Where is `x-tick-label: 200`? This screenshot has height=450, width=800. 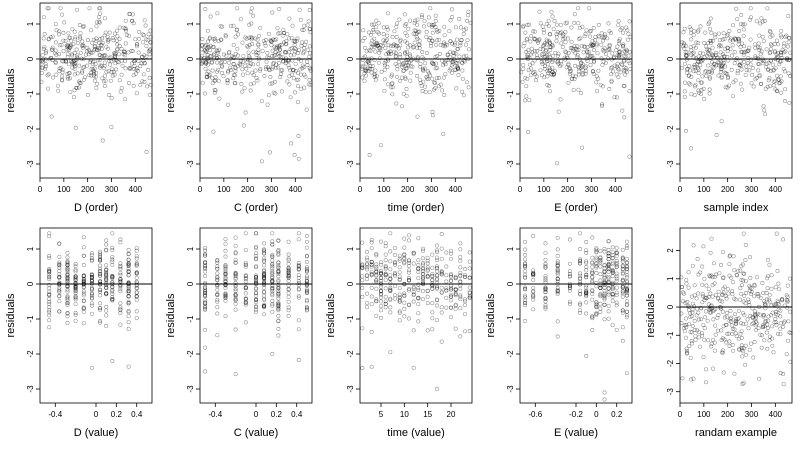 x-tick-label: 200 is located at coordinates (408, 189).